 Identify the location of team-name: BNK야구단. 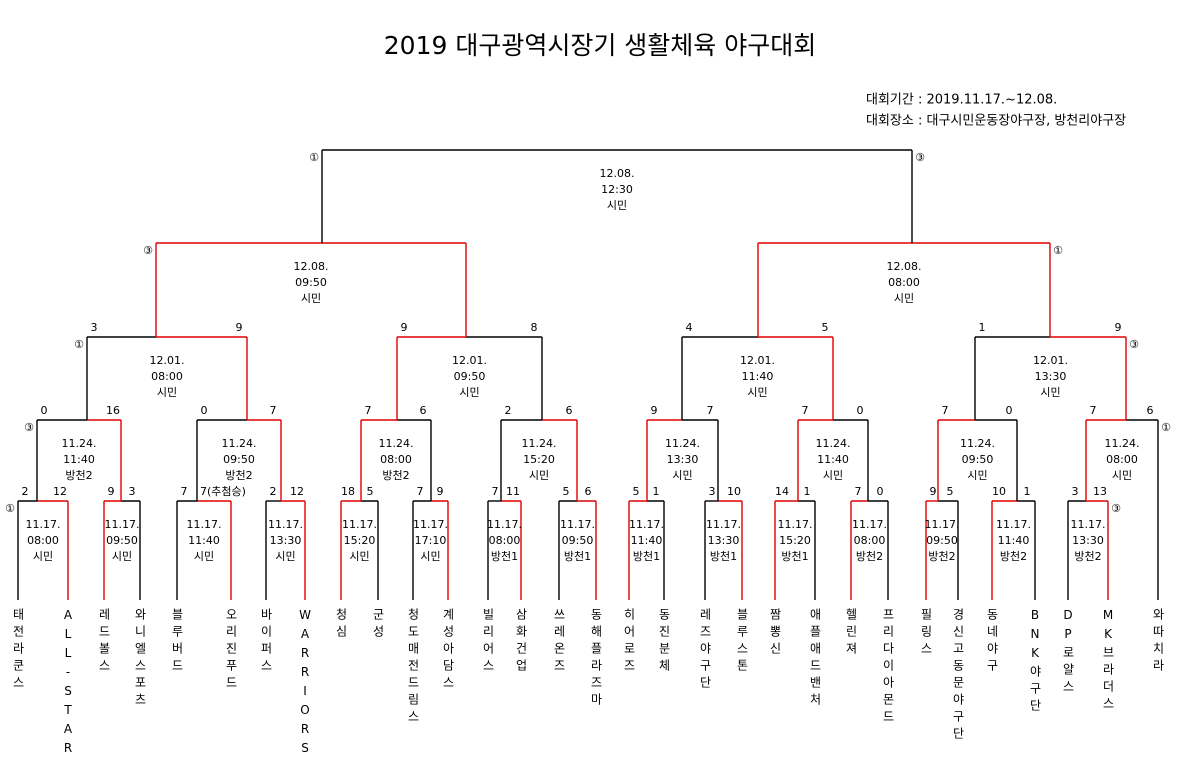
(1035, 662).